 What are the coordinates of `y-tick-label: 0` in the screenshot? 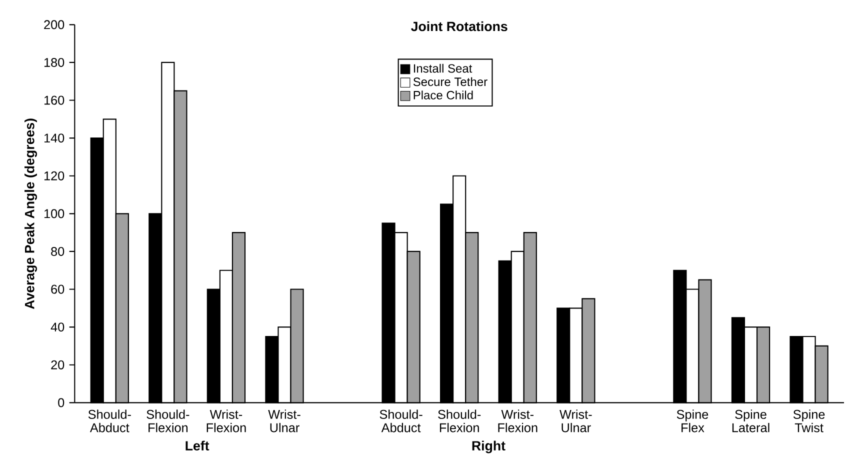 It's located at (61, 403).